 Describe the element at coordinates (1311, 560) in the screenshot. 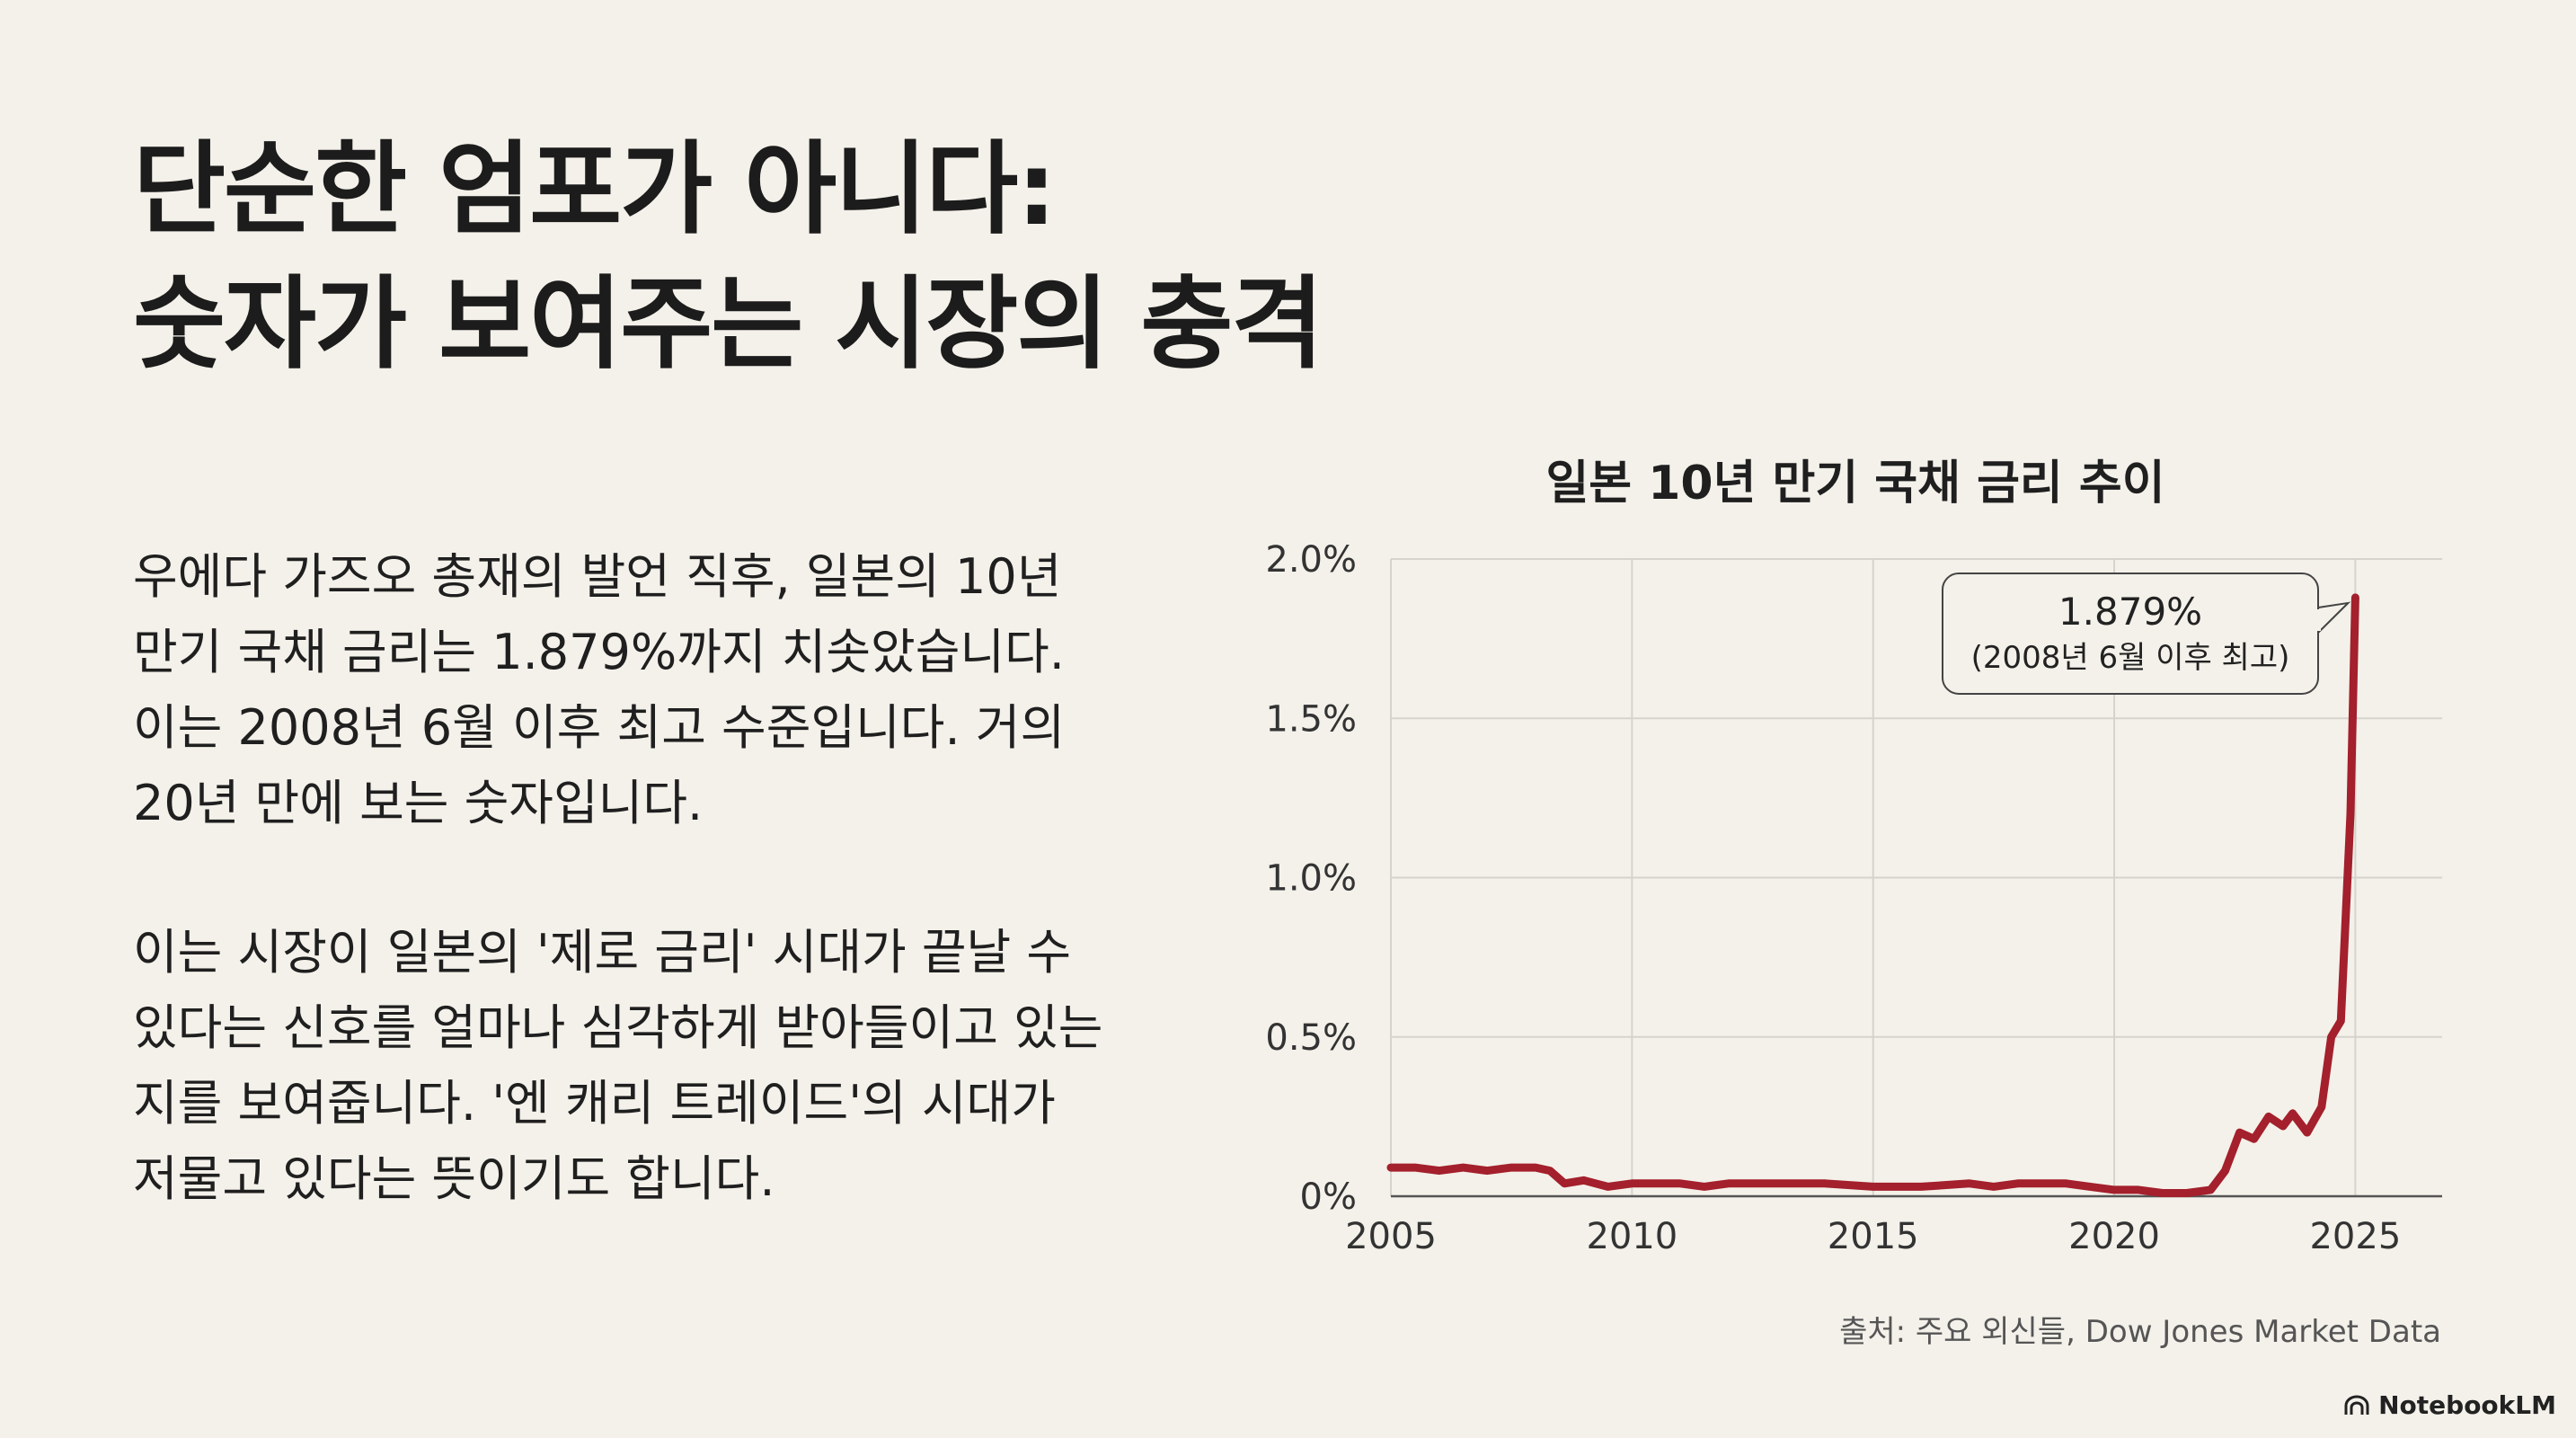

I see `y-tick-label: 2.0%` at that location.